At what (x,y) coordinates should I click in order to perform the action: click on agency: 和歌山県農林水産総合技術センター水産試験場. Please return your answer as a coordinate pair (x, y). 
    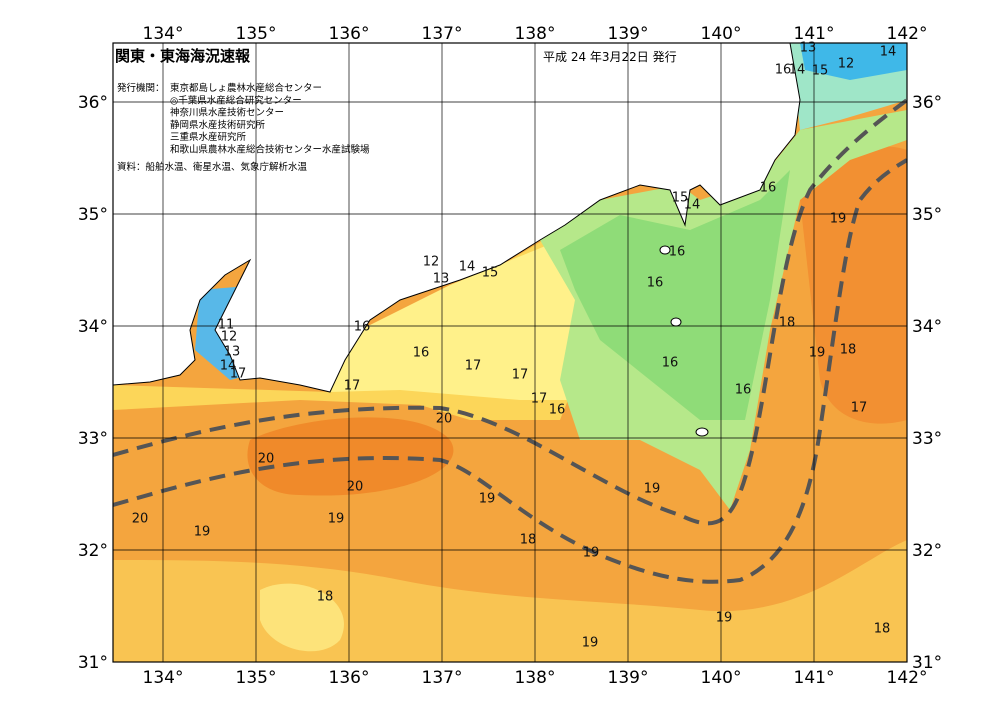
    Looking at the image, I should click on (270, 150).